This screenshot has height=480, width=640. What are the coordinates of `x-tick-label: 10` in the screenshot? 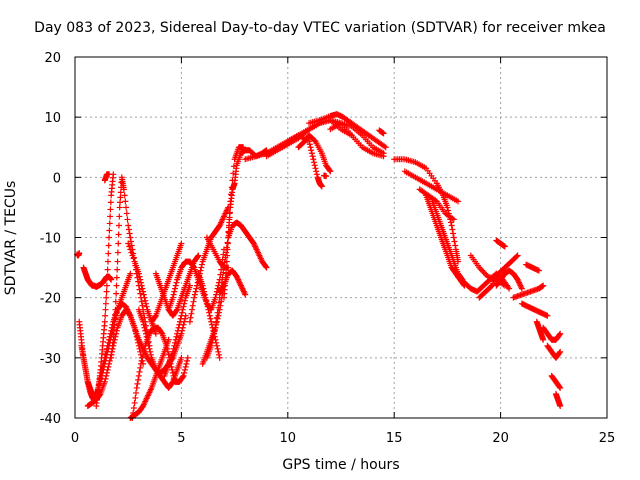 It's located at (288, 438).